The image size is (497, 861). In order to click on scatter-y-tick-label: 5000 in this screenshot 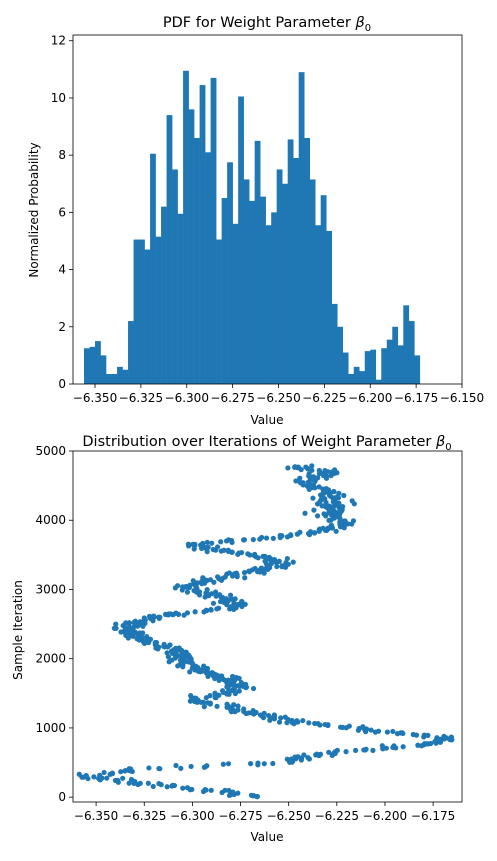, I will do `click(50, 451)`.